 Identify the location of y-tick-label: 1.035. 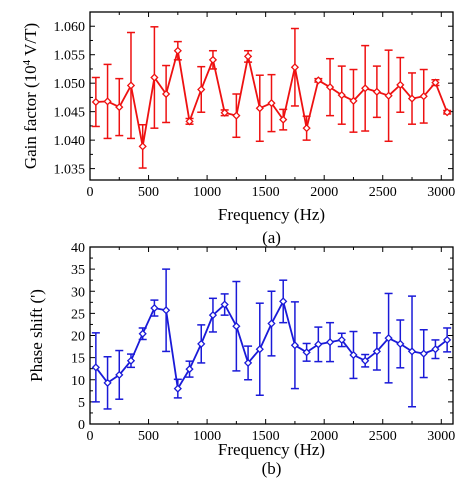
(70, 170).